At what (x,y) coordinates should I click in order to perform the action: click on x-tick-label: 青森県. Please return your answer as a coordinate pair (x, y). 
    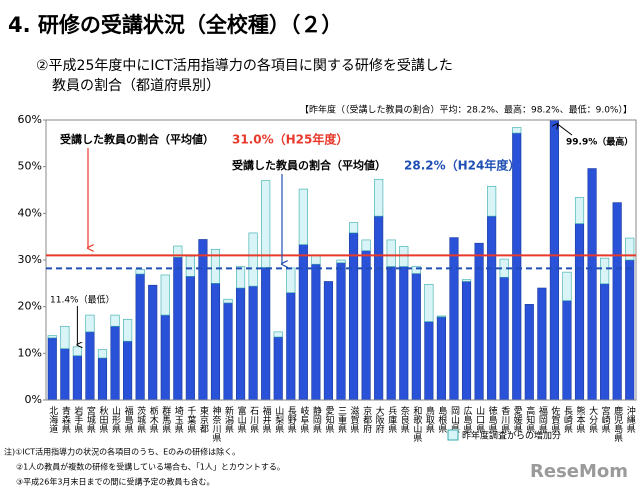
    Looking at the image, I should click on (65, 419).